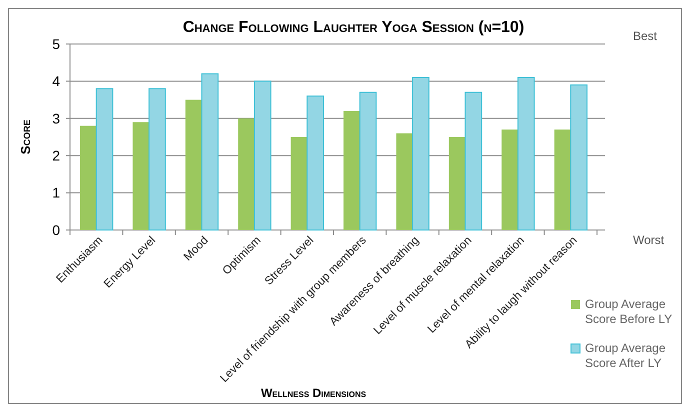  I want to click on y-tick-label: 2, so click(56, 156).